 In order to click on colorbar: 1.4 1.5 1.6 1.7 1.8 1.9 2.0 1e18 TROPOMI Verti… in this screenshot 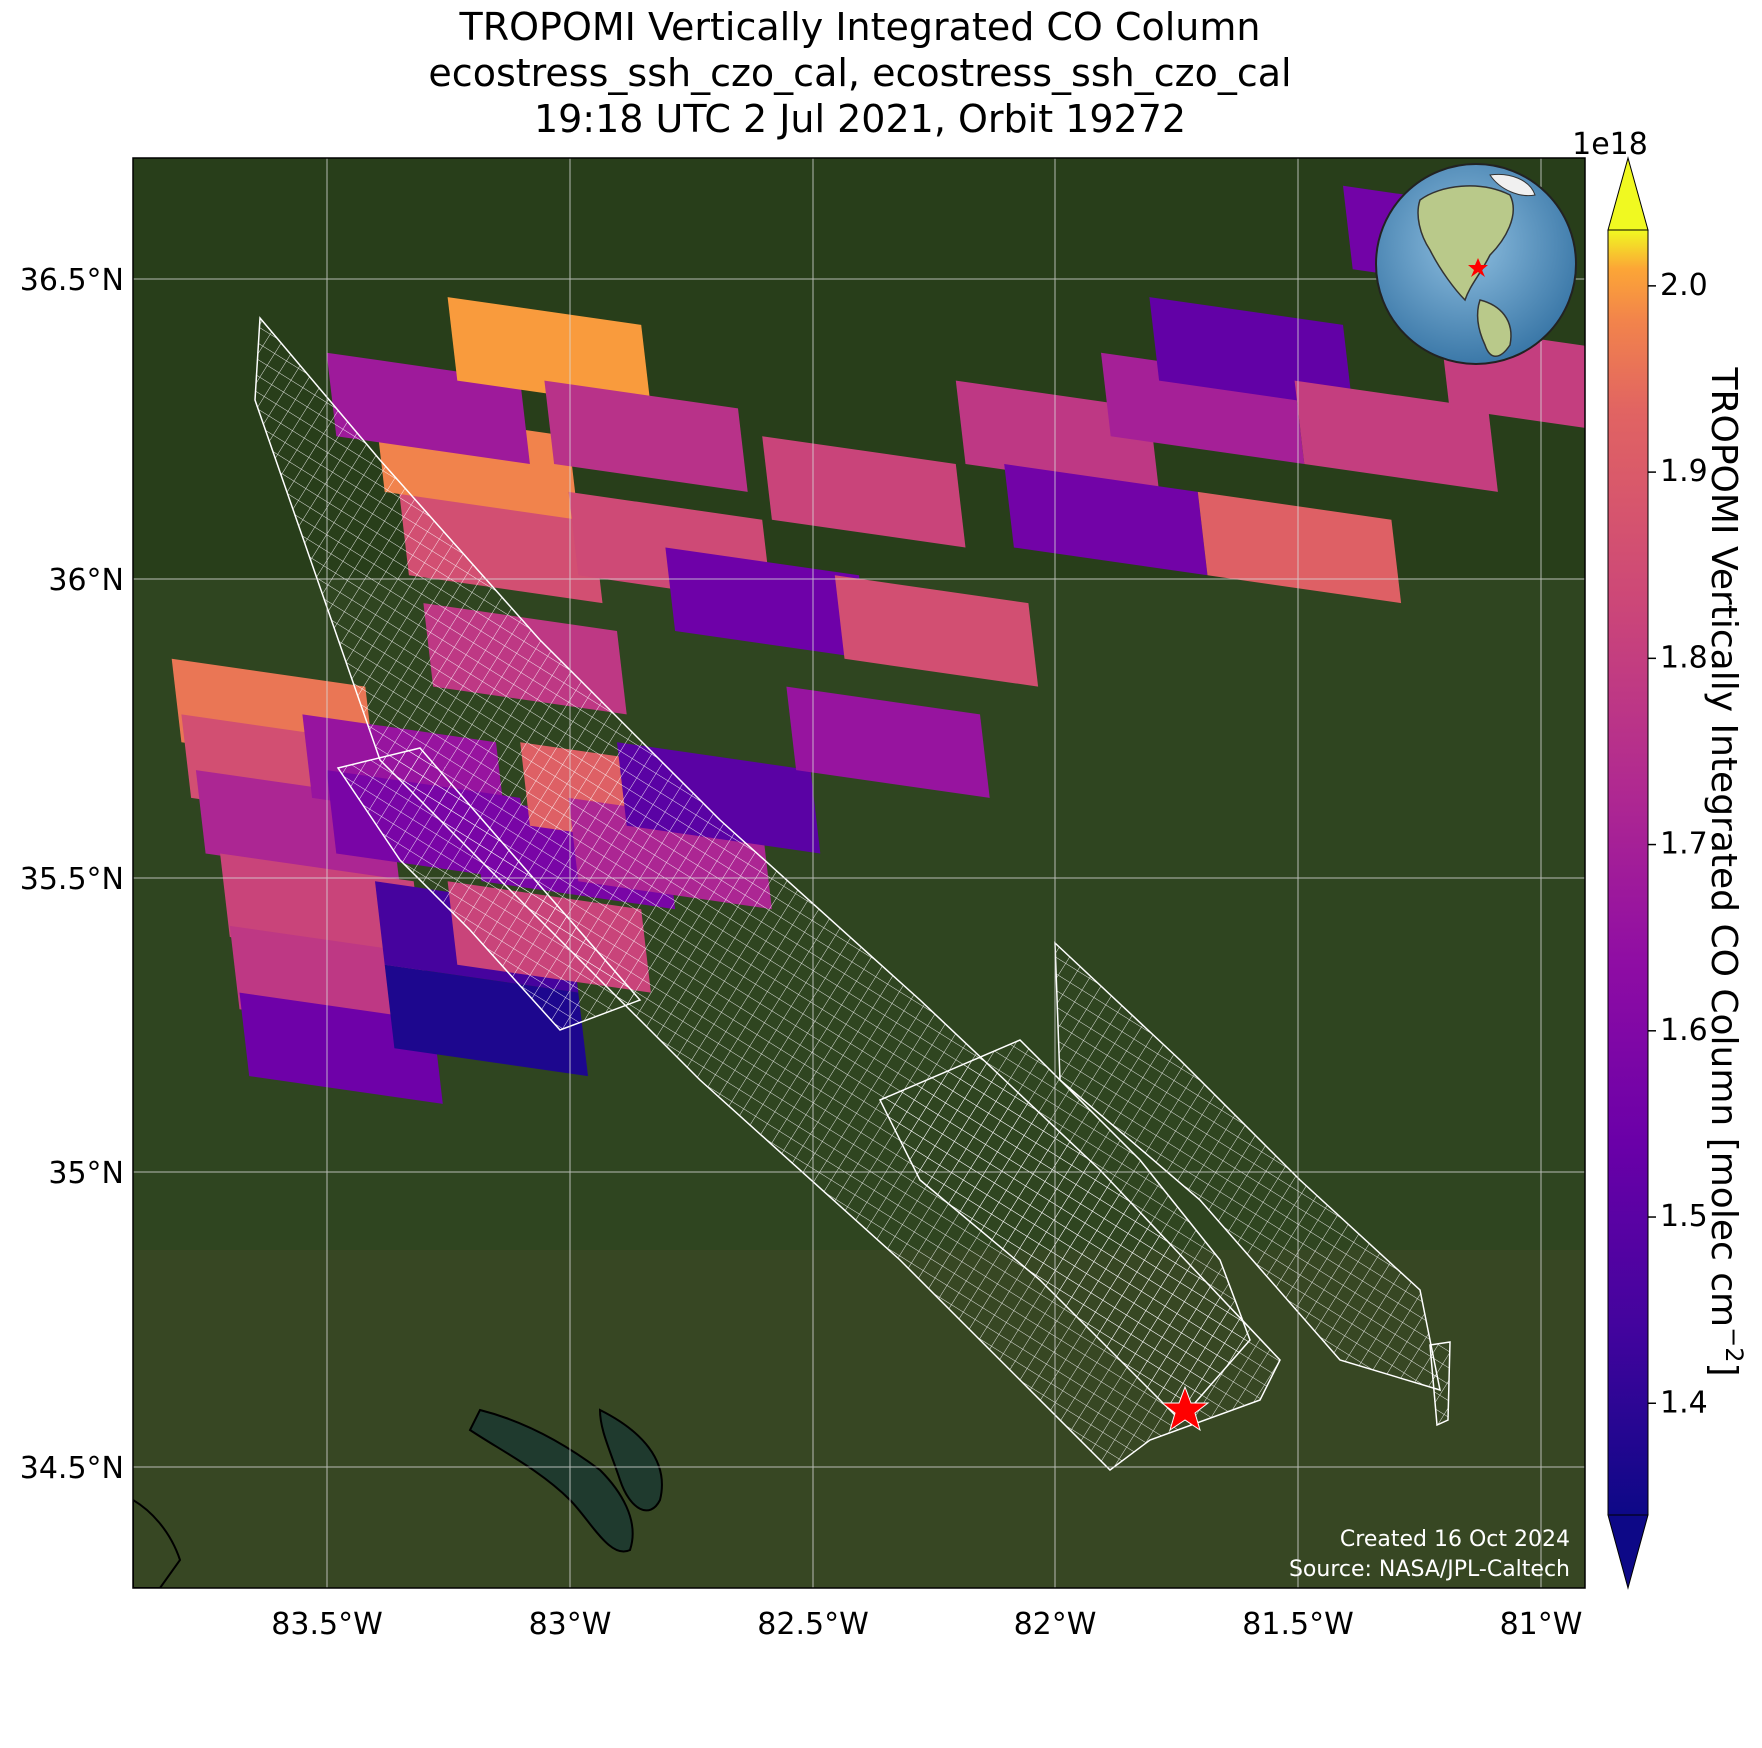, I will do `click(1660, 858)`.